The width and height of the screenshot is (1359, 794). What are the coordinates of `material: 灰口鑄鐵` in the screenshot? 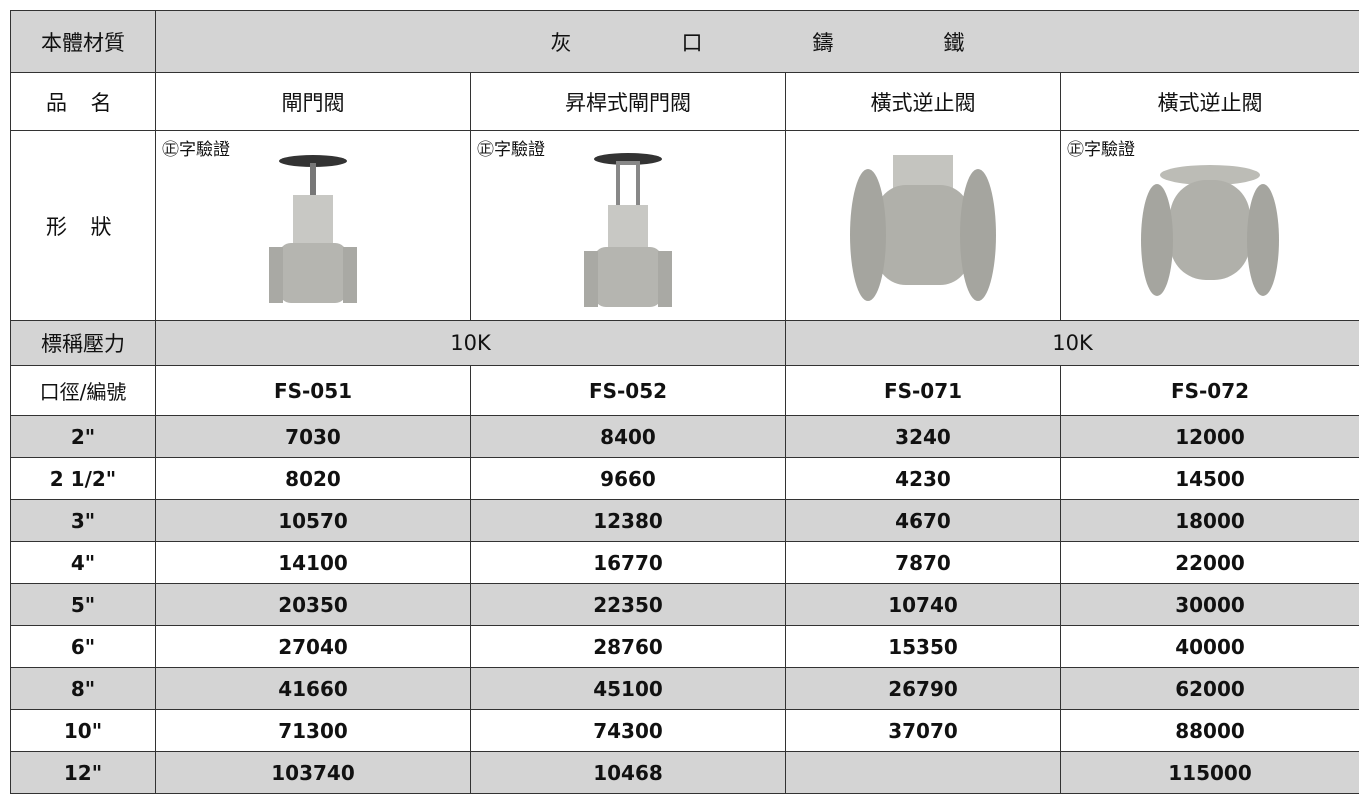 It's located at (758, 43).